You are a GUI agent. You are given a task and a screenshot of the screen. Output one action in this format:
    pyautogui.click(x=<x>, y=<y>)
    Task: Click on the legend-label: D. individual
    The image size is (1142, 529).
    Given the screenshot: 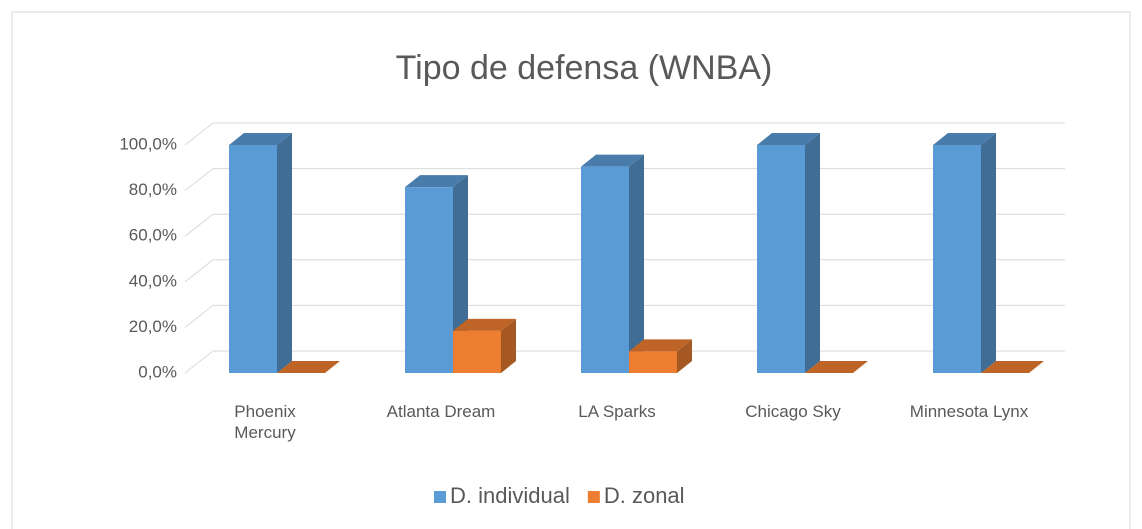 What is the action you would take?
    pyautogui.click(x=510, y=495)
    